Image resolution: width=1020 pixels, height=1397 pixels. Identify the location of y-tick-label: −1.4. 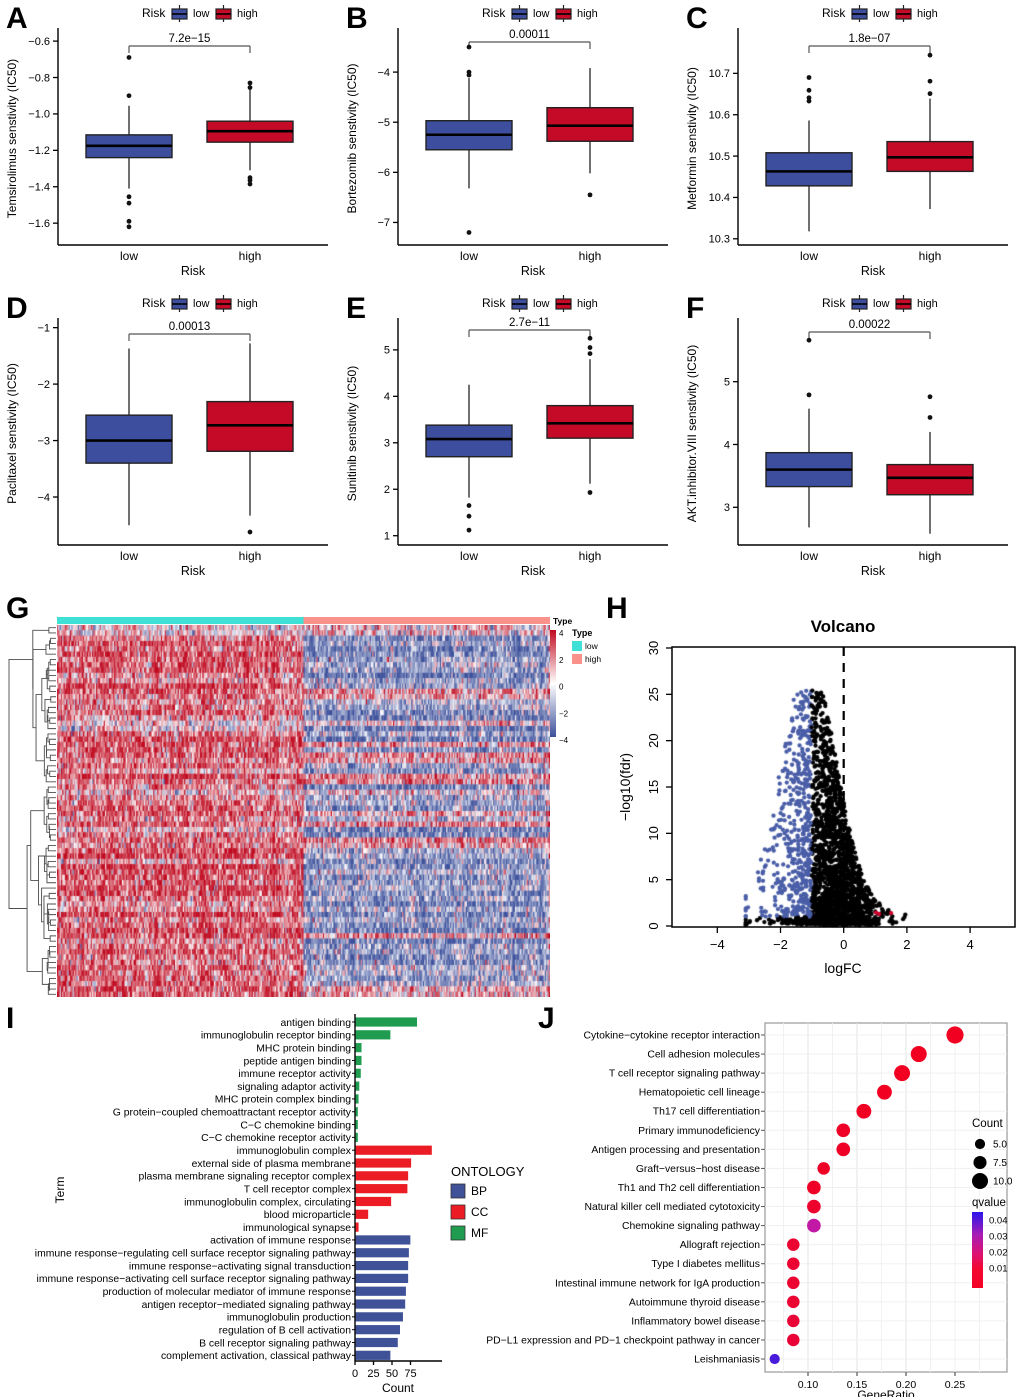
(39, 188).